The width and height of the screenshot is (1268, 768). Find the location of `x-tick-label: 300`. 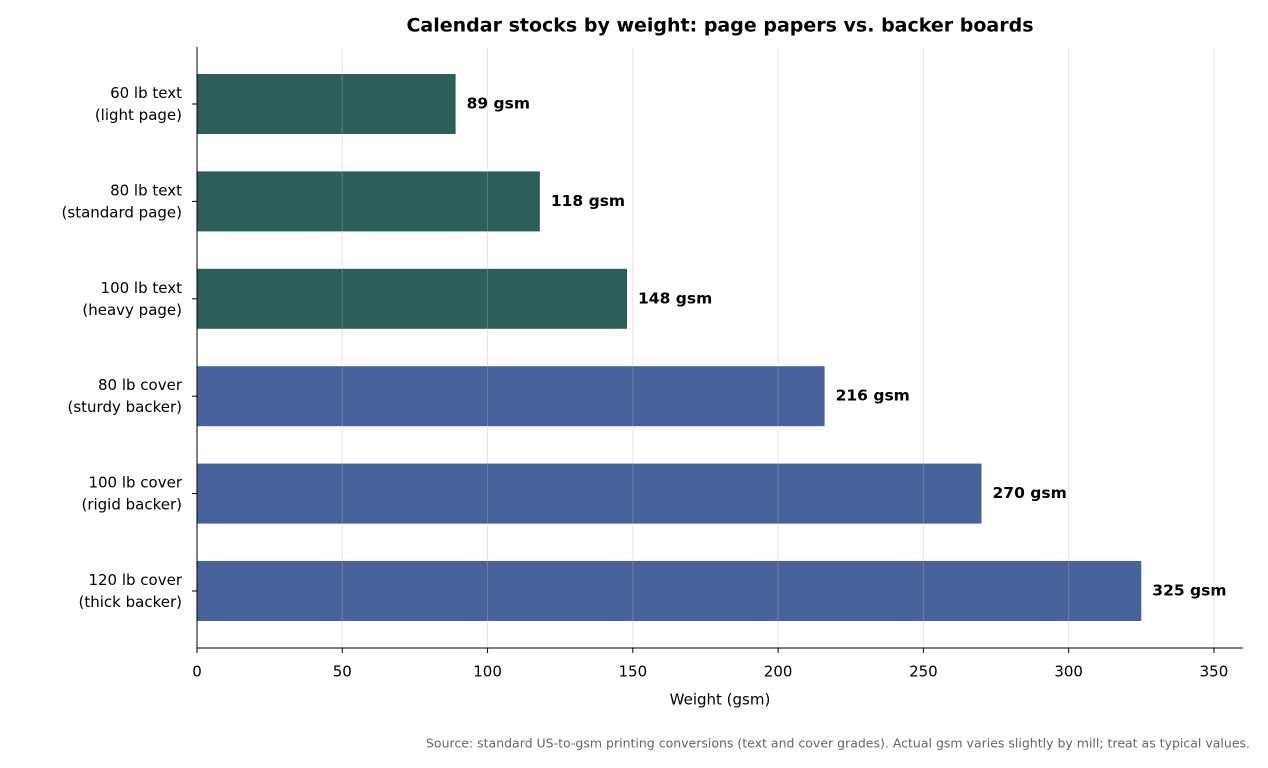

x-tick-label: 300 is located at coordinates (1068, 672).